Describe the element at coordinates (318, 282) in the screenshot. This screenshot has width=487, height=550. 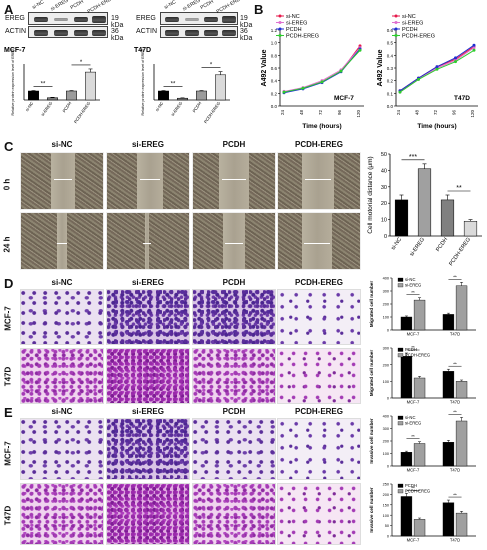
I see `migration-col-label: PCDH-EREG` at that location.